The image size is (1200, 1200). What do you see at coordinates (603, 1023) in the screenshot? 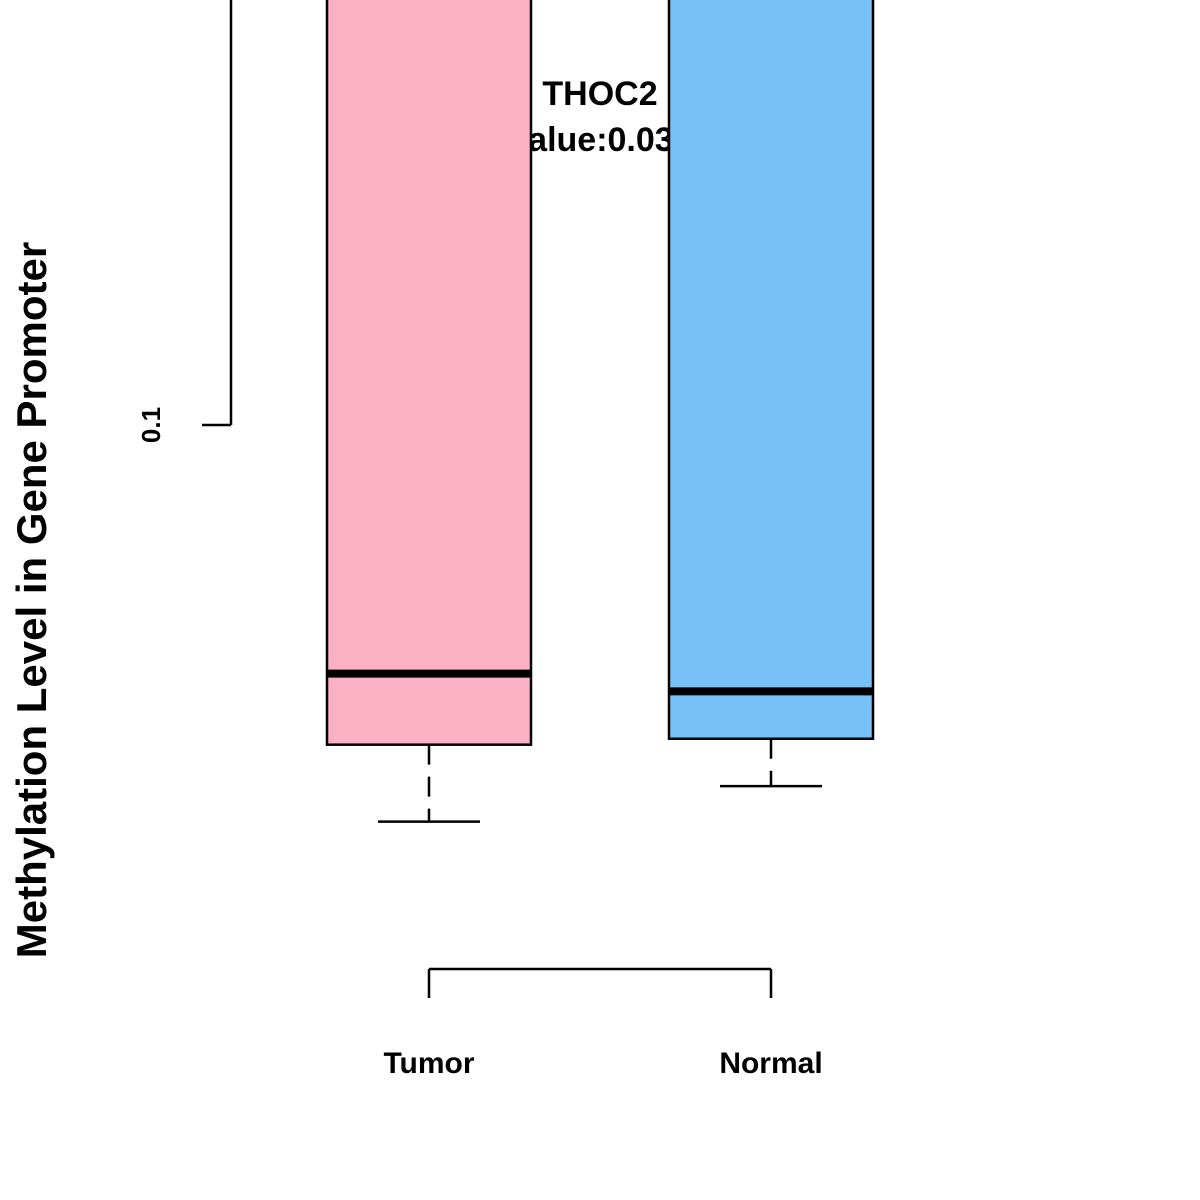
I see `x-axis: Tumor Normal` at bounding box center [603, 1023].